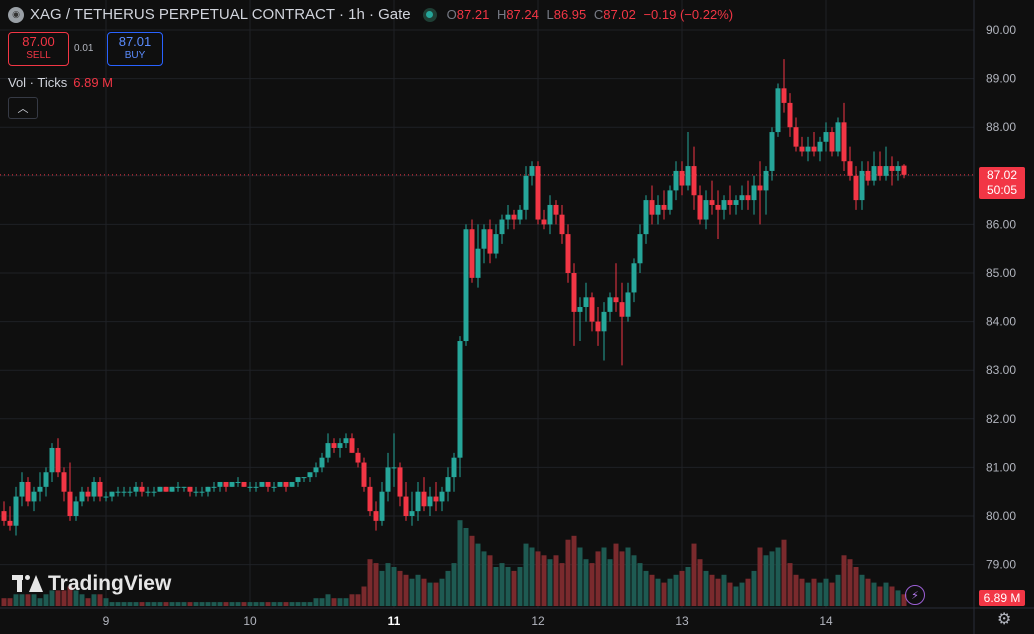 Image resolution: width=1034 pixels, height=634 pixels. I want to click on gear-icon: ⚙, so click(1004, 619).